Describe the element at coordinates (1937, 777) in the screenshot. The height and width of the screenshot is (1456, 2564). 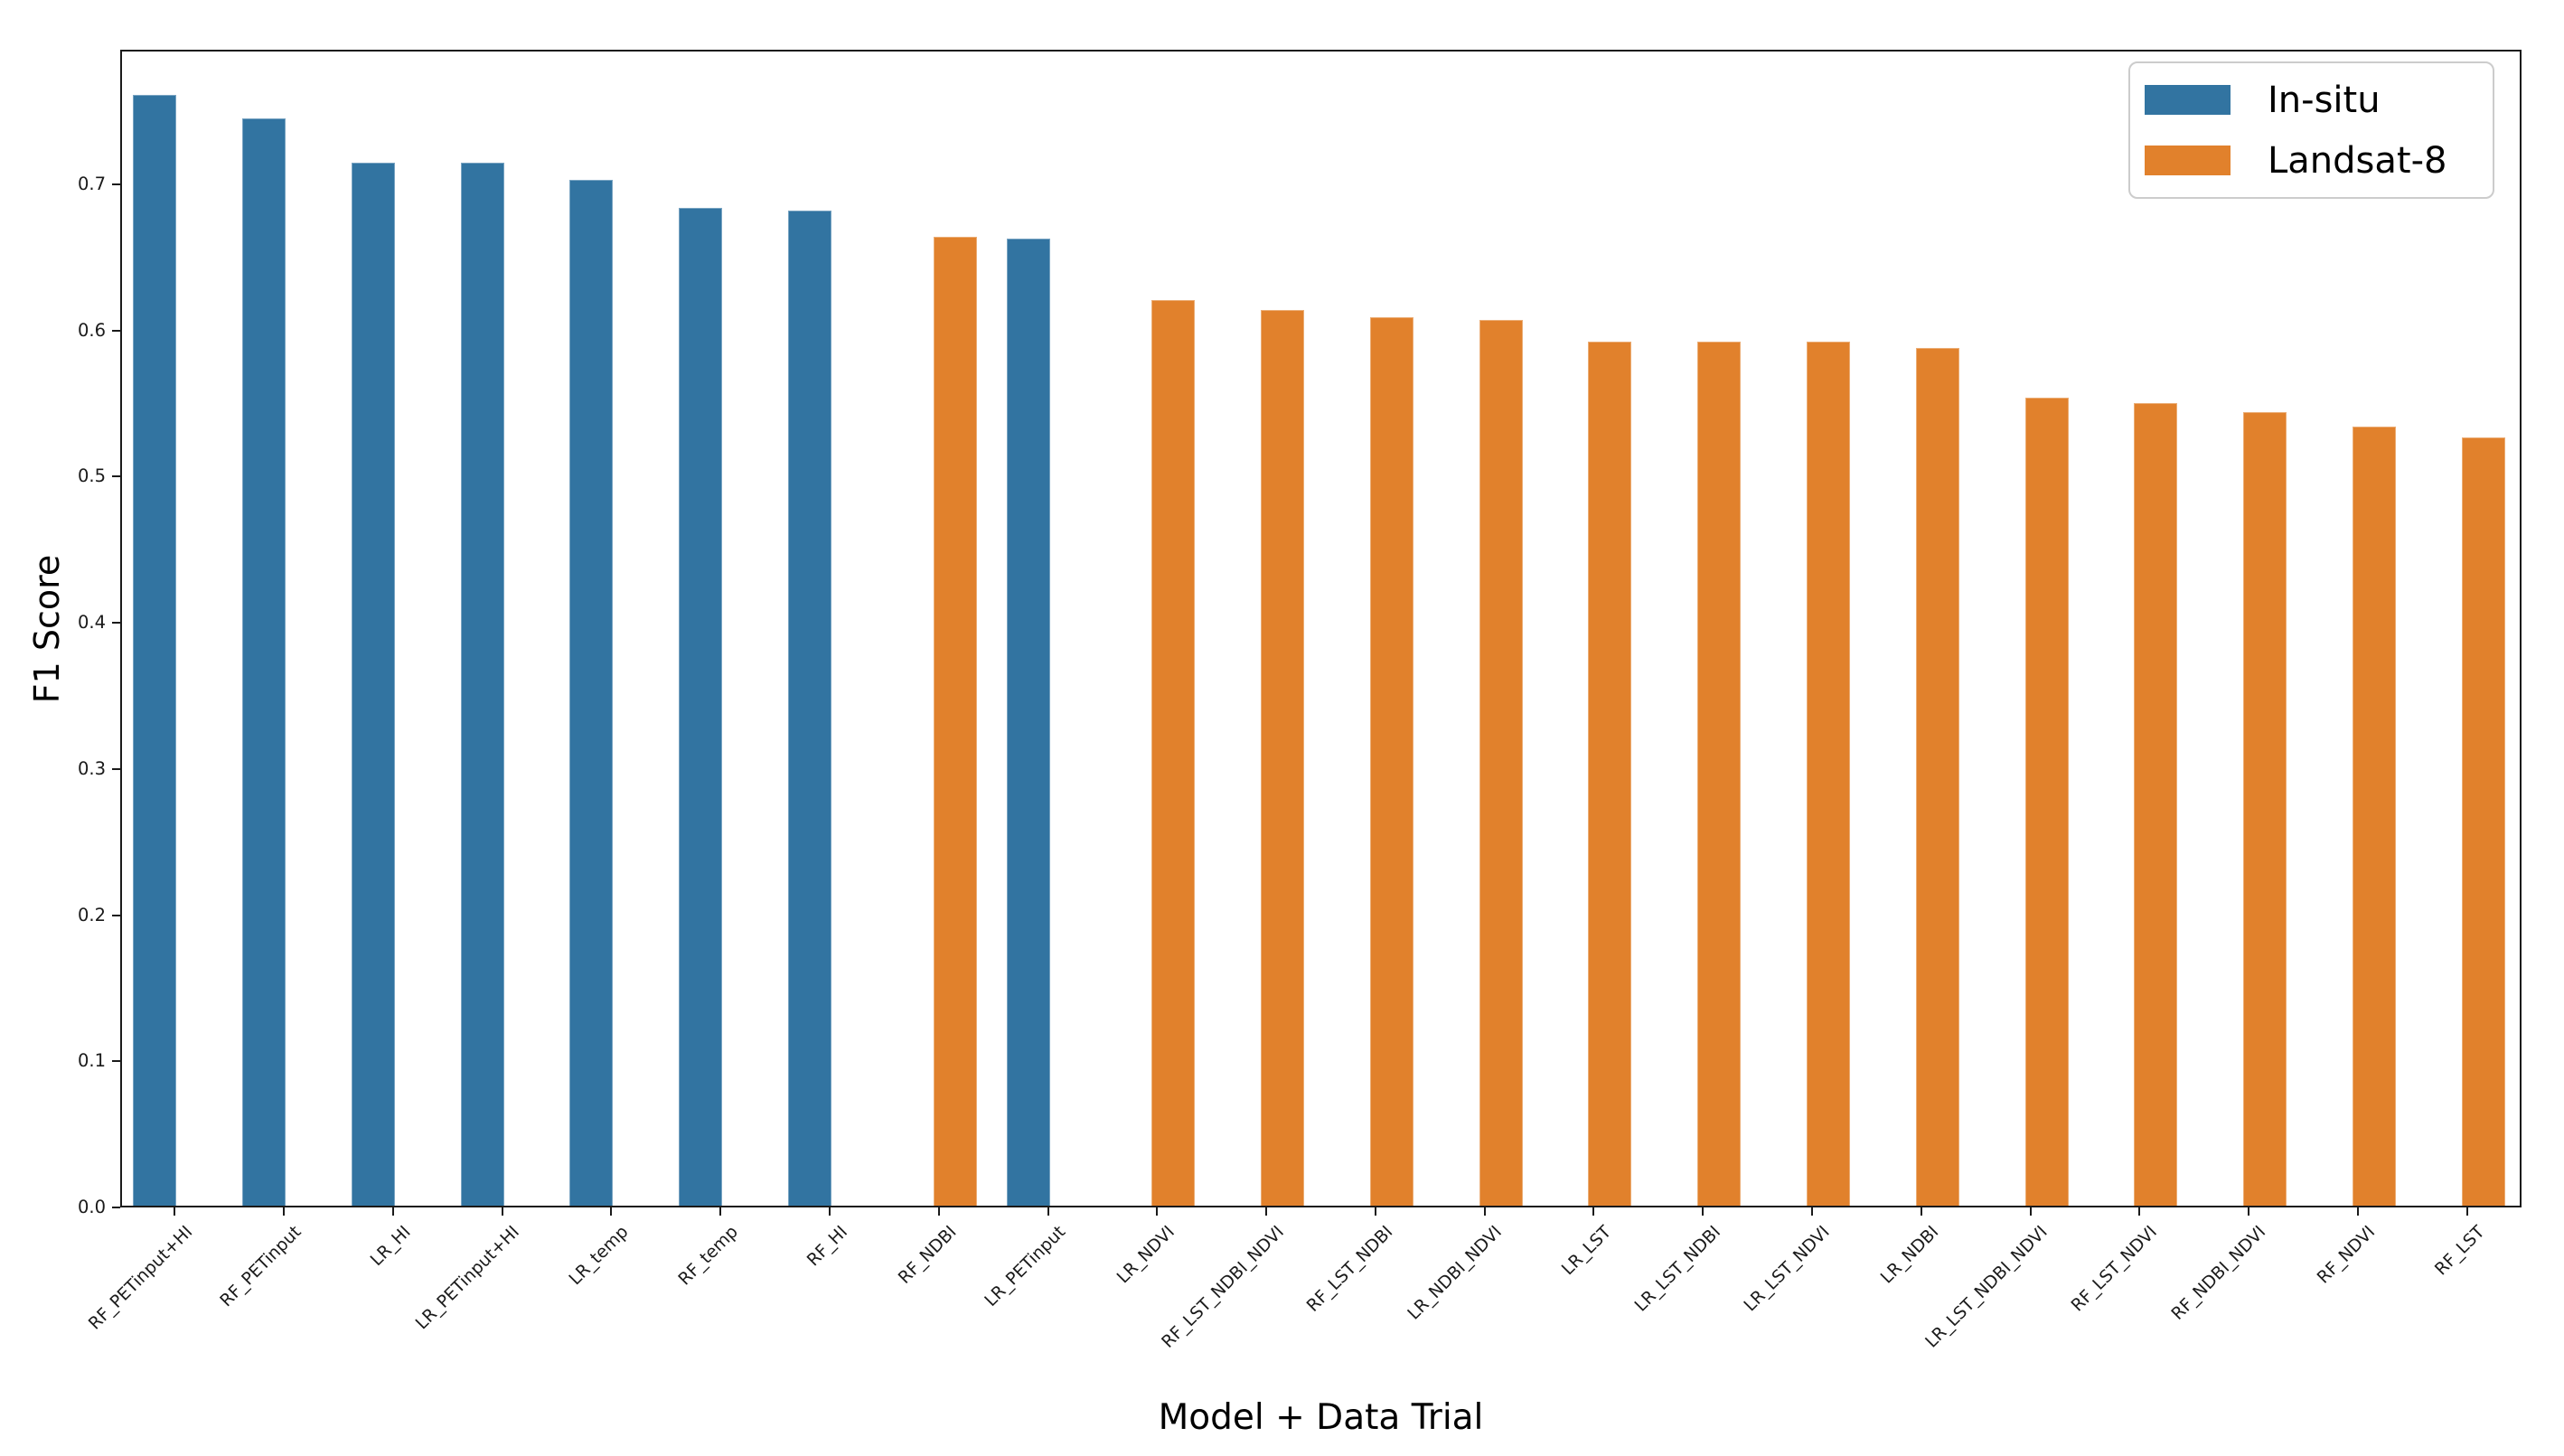
I see `bar-LR_NDBI` at that location.